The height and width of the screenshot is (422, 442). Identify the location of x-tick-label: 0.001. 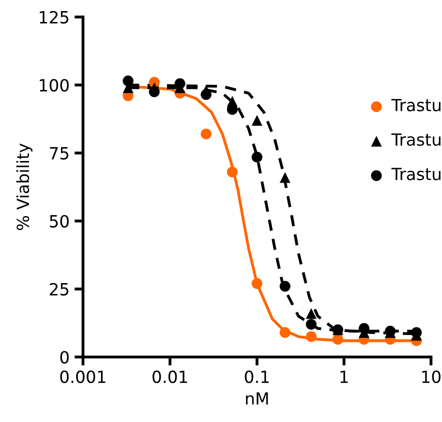
(83, 377).